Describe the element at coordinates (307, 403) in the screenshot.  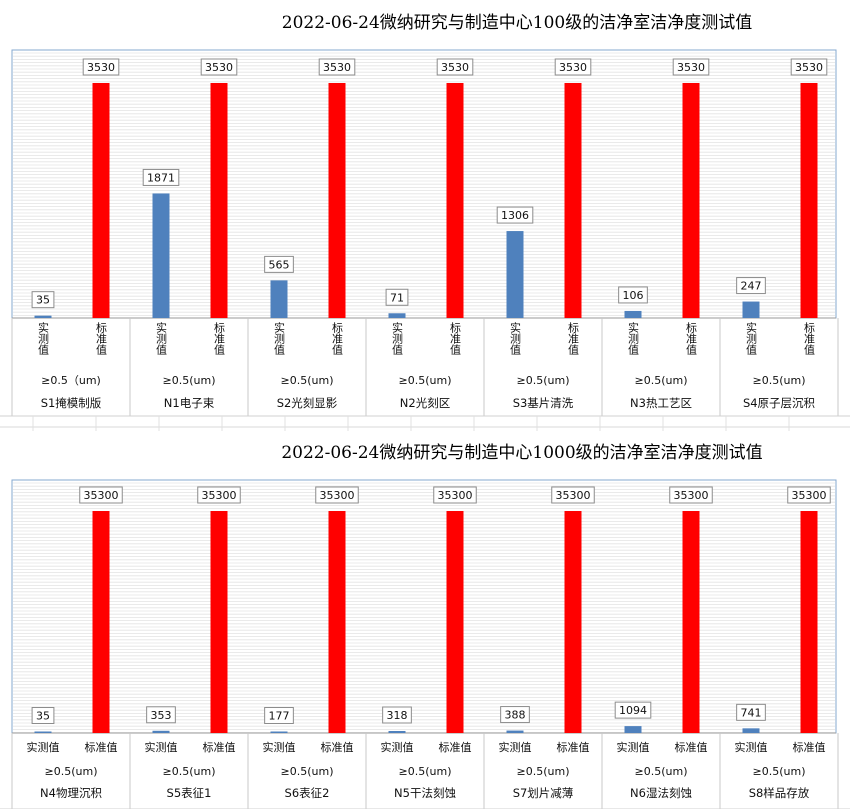
I see `category-label: S2光刻显影` at that location.